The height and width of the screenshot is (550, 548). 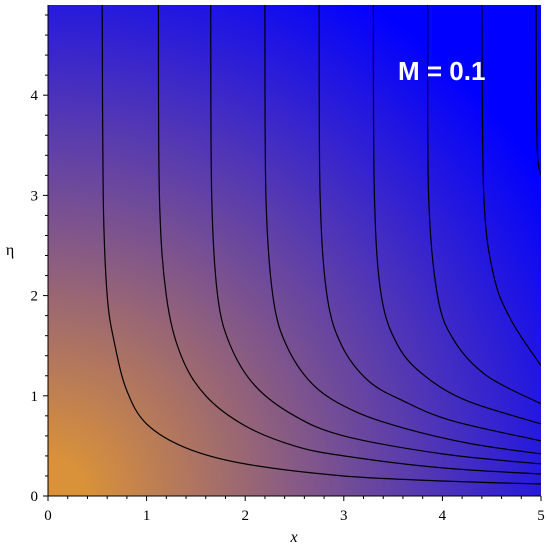 I want to click on x-axis-label: x, so click(x=293, y=537).